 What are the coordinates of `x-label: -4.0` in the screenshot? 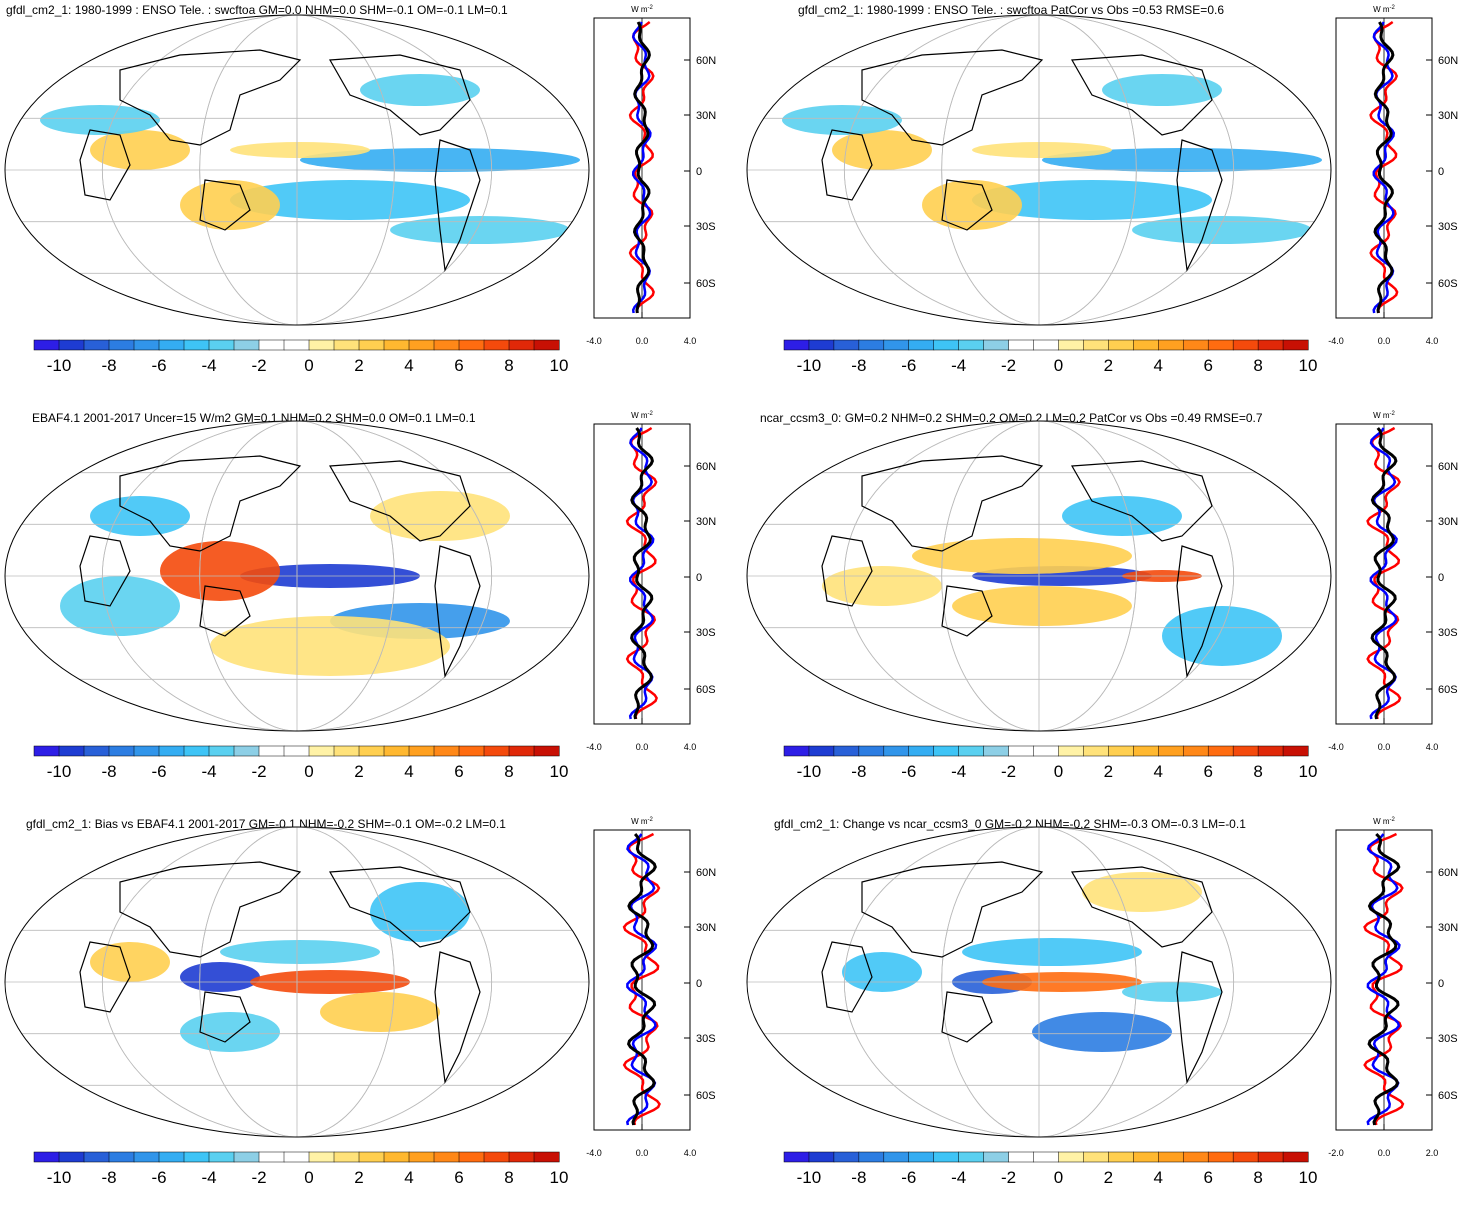 It's located at (594, 1153).